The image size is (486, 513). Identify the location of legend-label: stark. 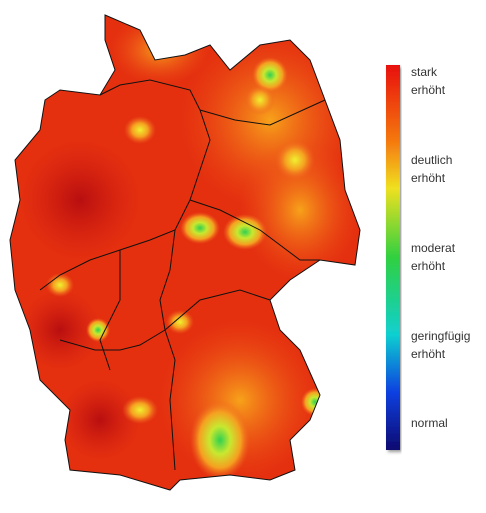
(424, 72).